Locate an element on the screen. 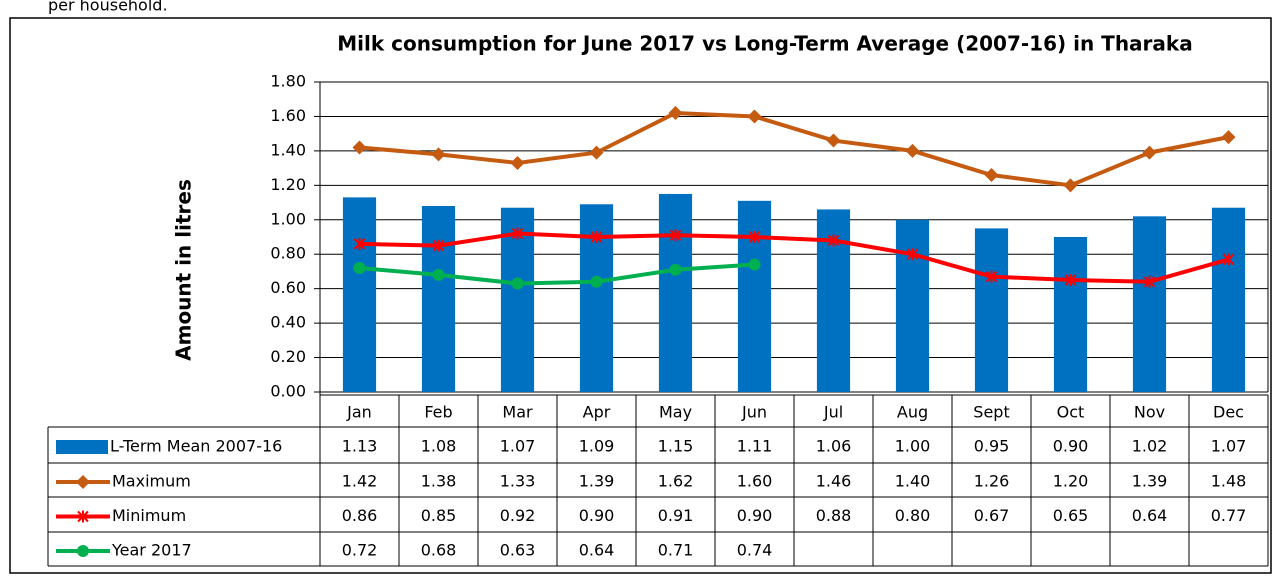 This screenshot has height=577, width=1277. y-tick-label: 1.80 is located at coordinates (288, 81).